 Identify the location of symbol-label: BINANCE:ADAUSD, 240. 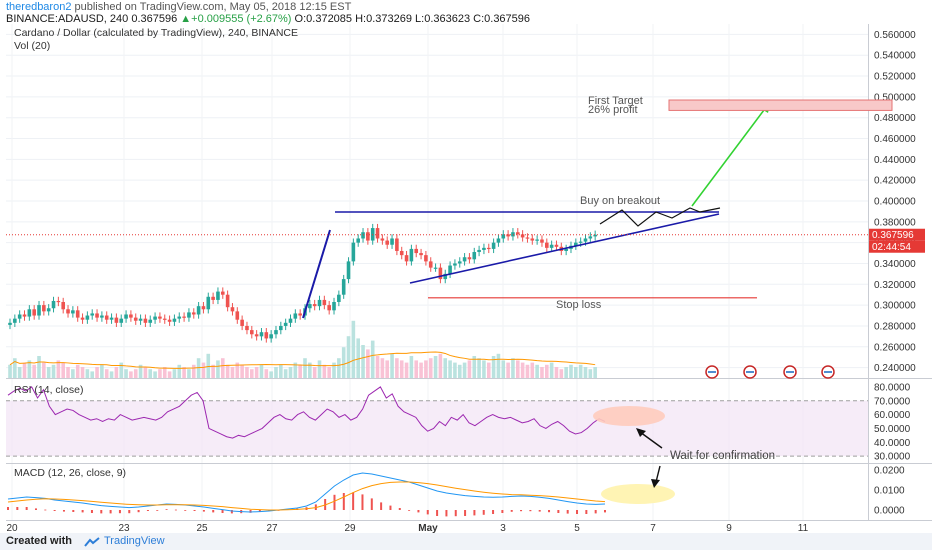
(67, 19).